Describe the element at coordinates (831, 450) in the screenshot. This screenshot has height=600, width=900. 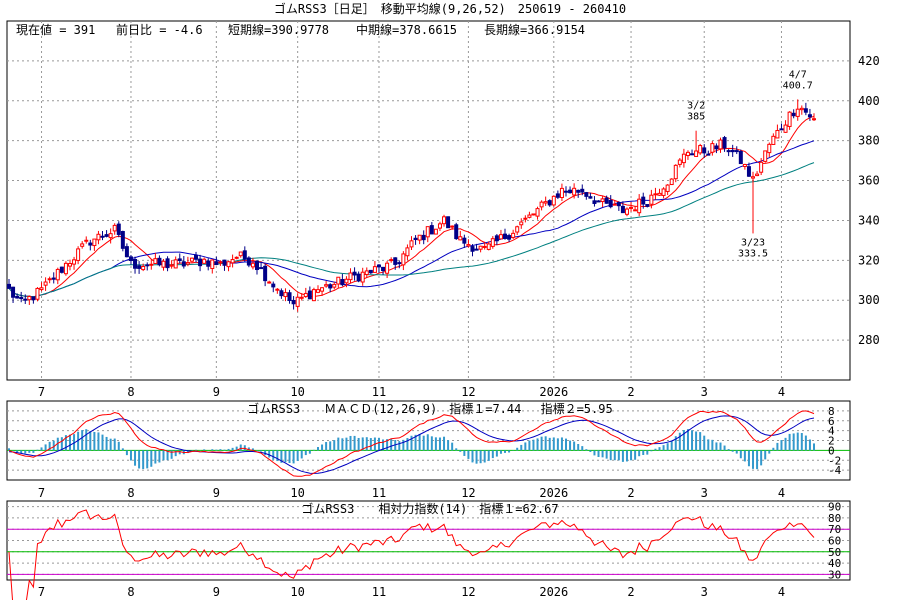
I see `macd-tick-label: 0` at that location.